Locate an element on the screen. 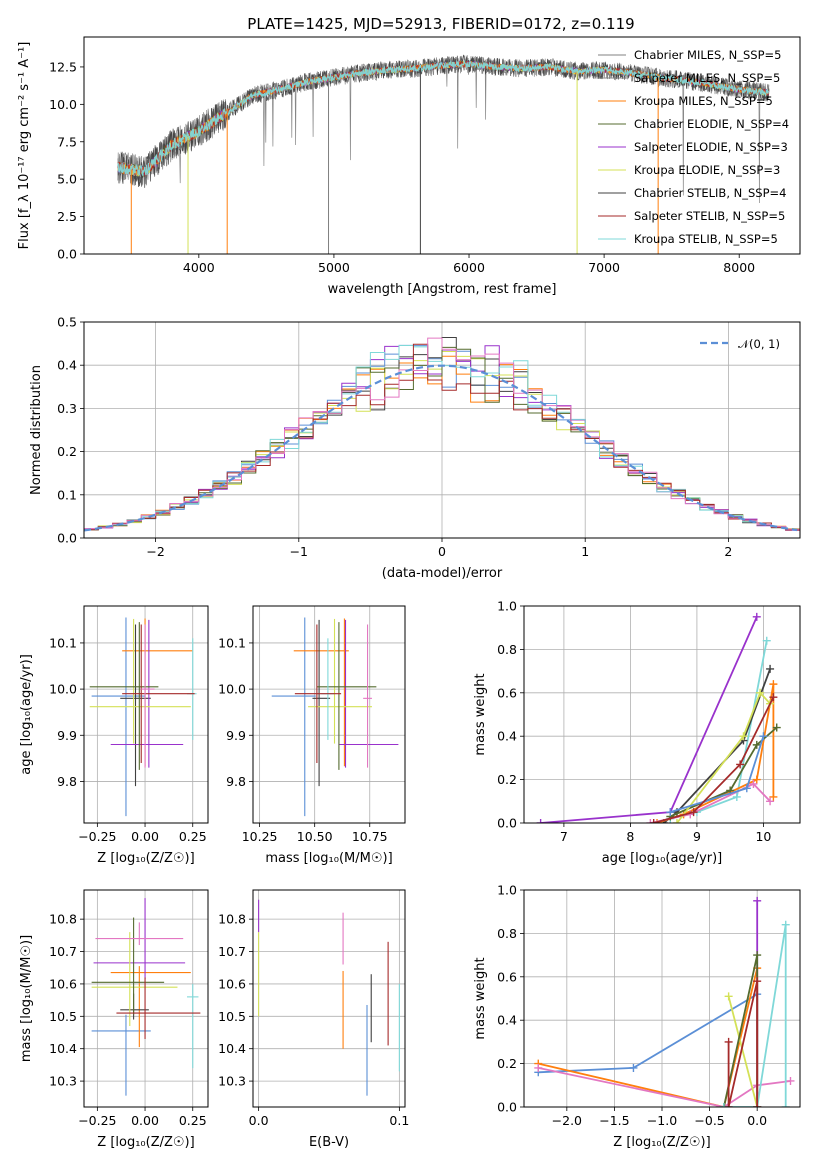 The width and height of the screenshot is (819, 1170). mass-vs-Z-ytick-label-3: 10.6 is located at coordinates (63, 983).